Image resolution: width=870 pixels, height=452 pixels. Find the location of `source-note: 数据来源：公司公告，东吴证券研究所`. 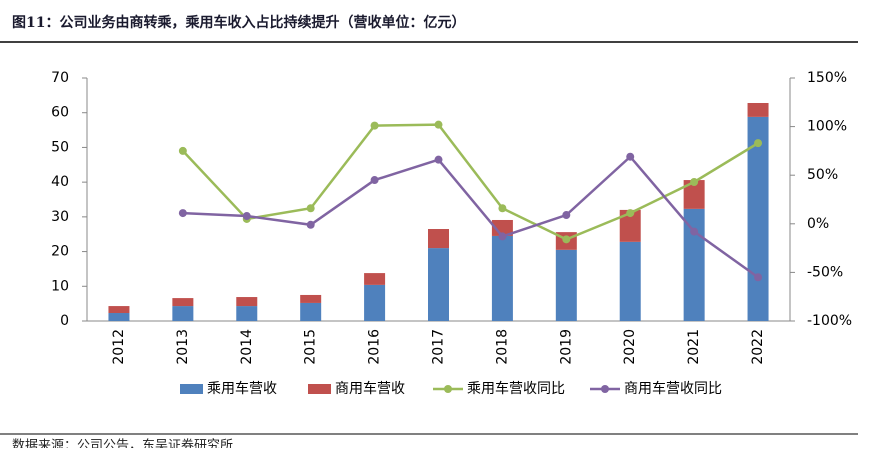

source-note: 数据来源：公司公告，东吴证券研究所 is located at coordinates (122, 443).